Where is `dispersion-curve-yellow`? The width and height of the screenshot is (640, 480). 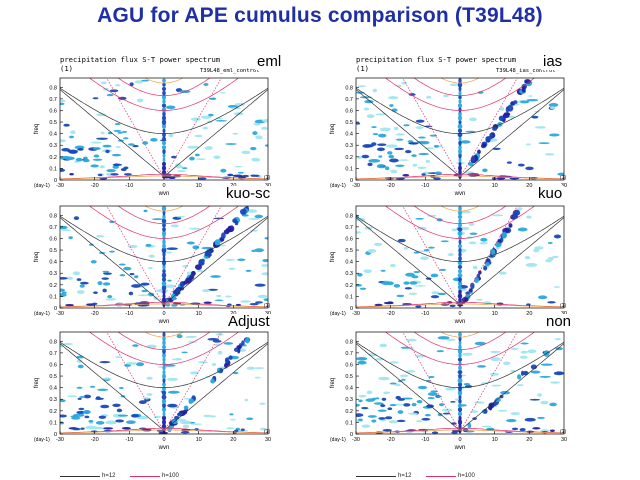
dispersion-curve-yellow is located at coordinates (164, 52).